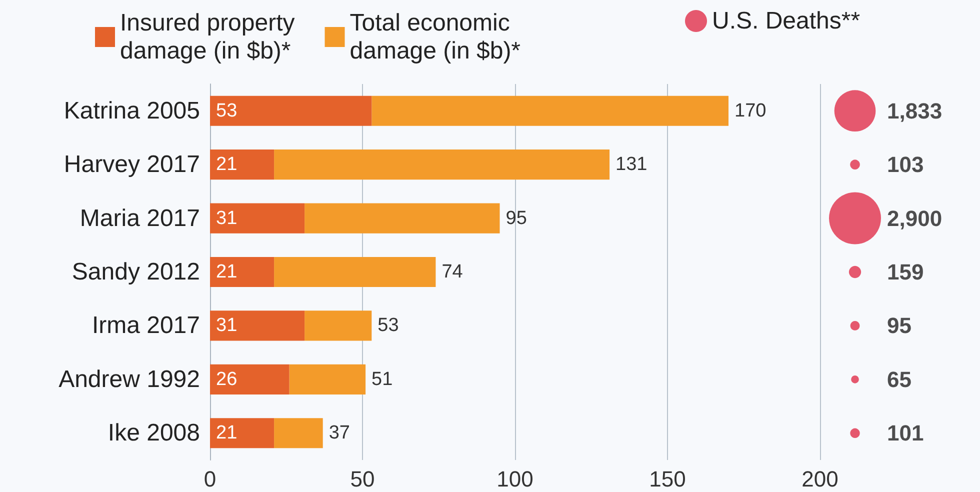 This screenshot has height=492, width=980. What do you see at coordinates (227, 111) in the screenshot?
I see `data-label: 53` at bounding box center [227, 111].